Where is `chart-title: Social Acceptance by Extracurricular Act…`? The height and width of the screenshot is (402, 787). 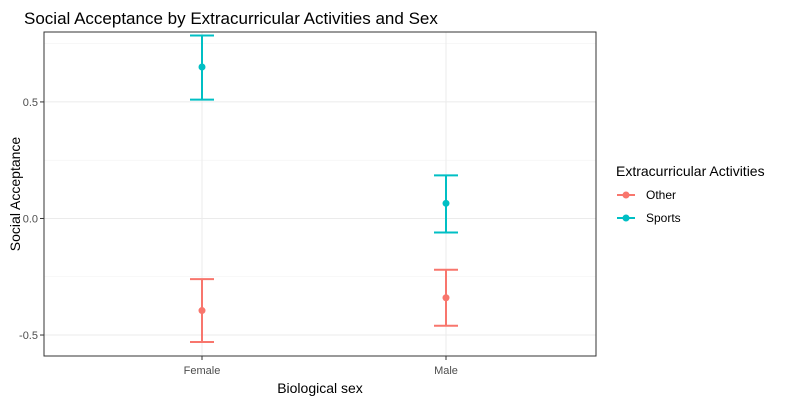 chart-title: Social Acceptance by Extracurricular Act… is located at coordinates (231, 18).